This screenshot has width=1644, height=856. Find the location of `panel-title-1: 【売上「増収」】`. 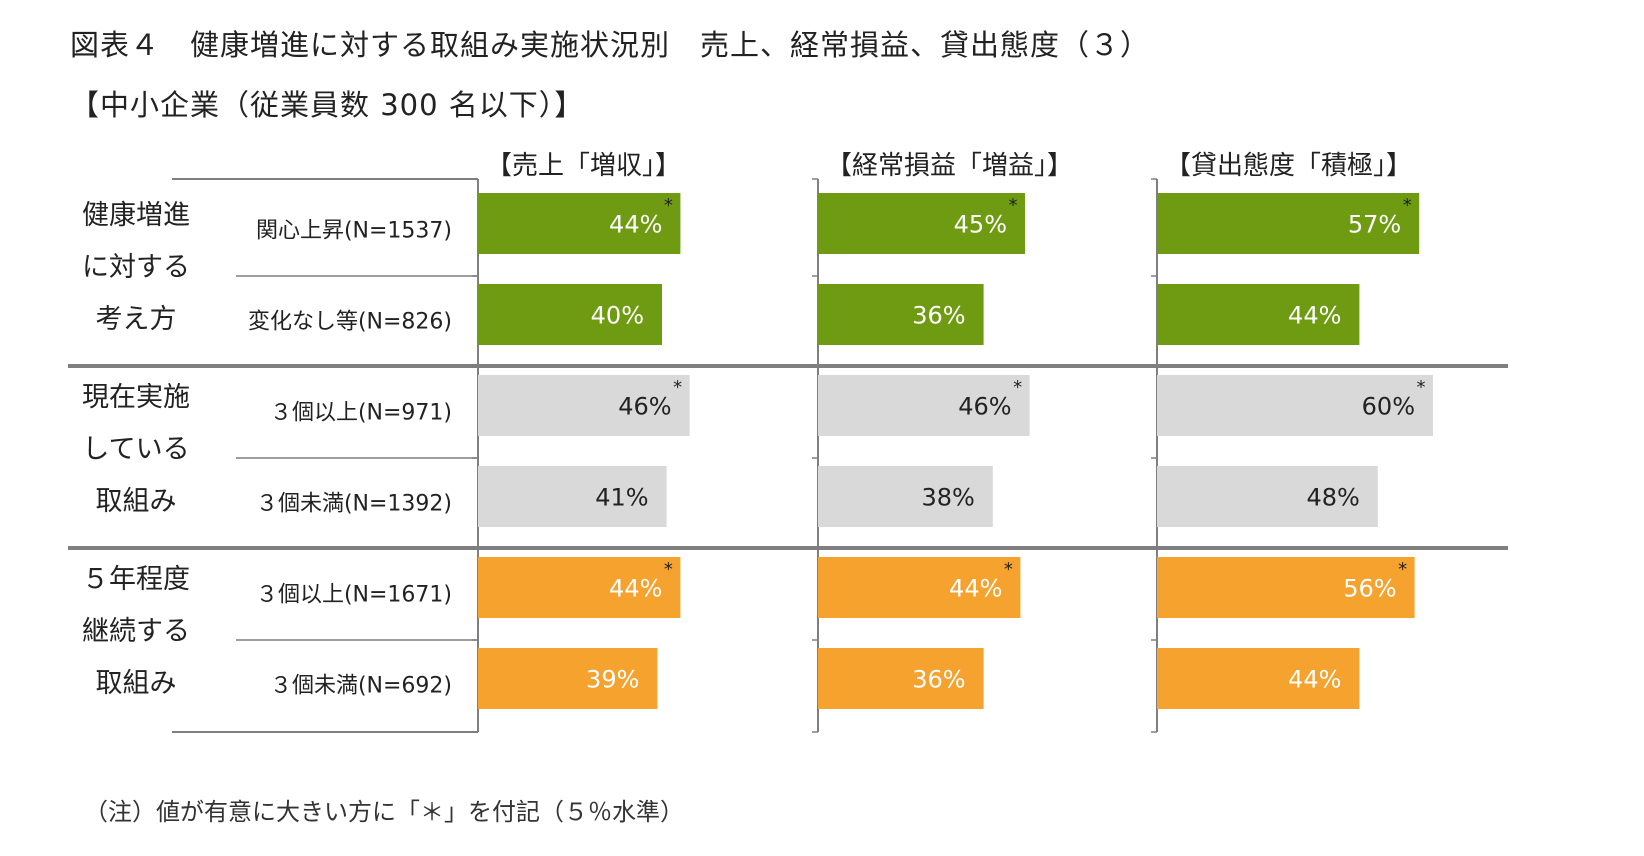

panel-title-1: 【売上「増収」】 is located at coordinates (583, 166).